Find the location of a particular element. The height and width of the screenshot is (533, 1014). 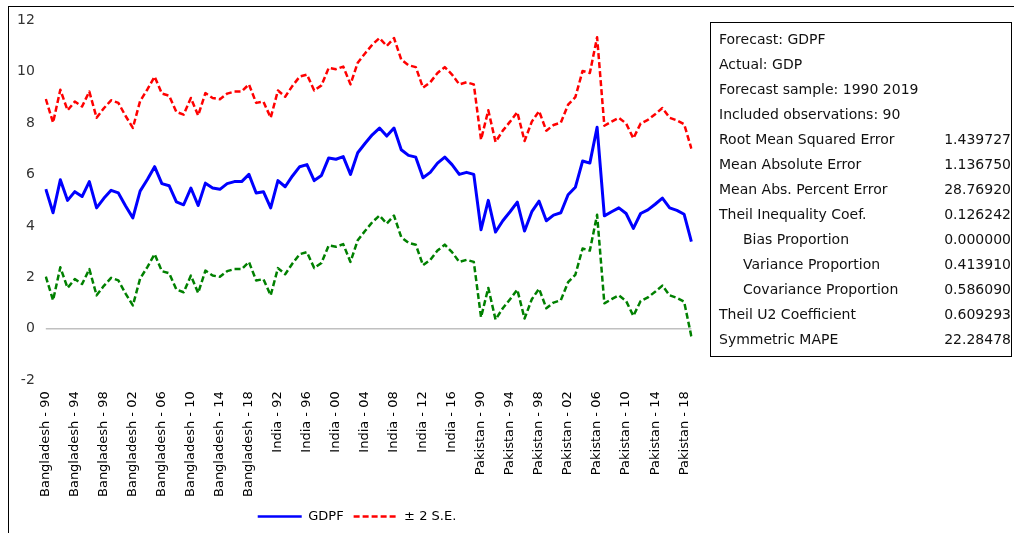

x-tick-label: India - 04 is located at coordinates (364, 422).